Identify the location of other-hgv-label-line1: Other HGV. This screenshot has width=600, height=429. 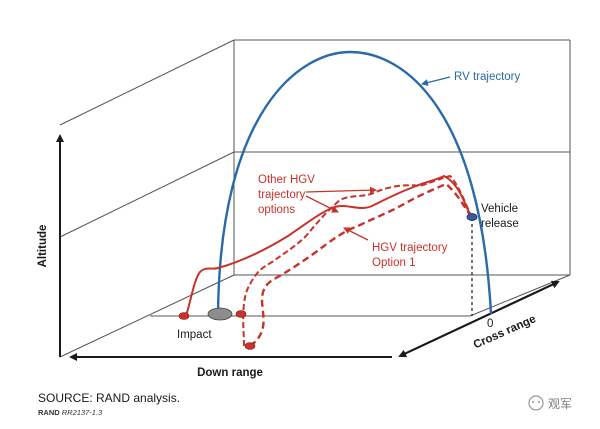
(286, 180).